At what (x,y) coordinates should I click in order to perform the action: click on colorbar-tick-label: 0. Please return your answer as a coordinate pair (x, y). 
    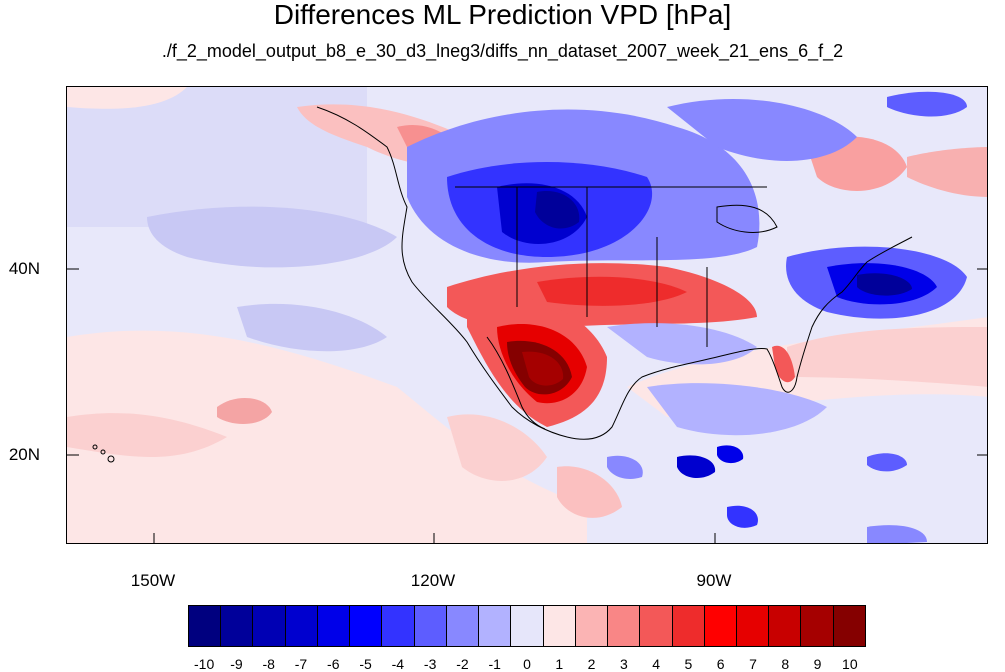
    Looking at the image, I should click on (527, 664).